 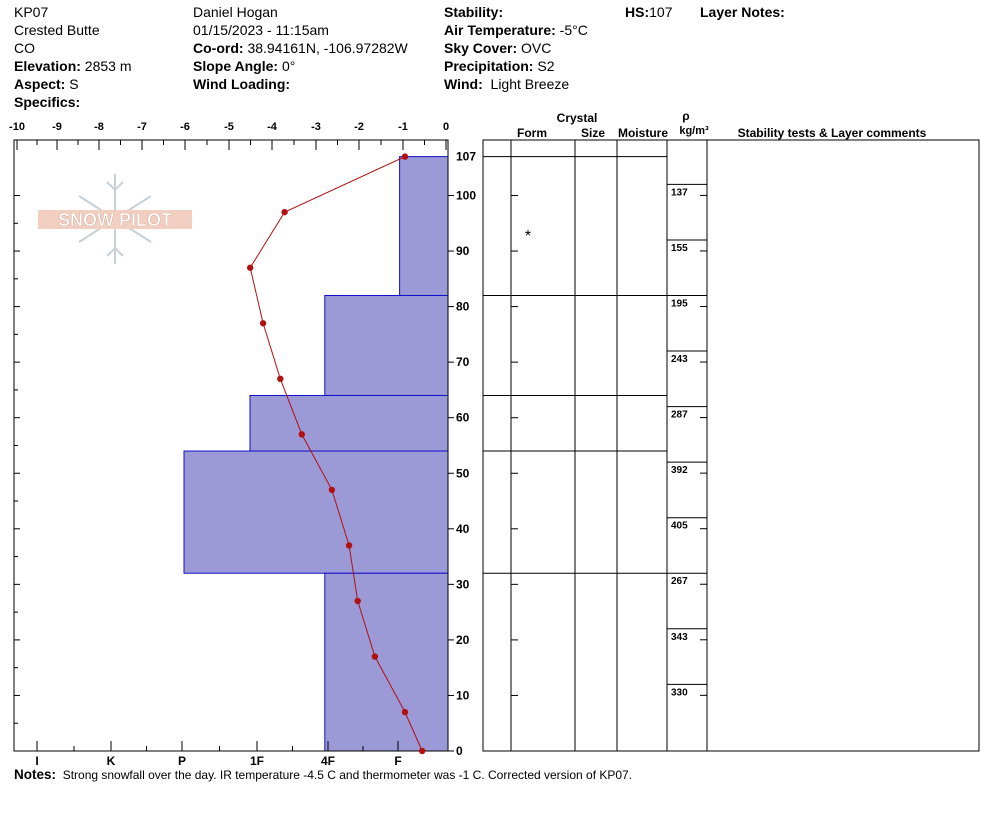 I want to click on hs-label: HS:, so click(x=637, y=12).